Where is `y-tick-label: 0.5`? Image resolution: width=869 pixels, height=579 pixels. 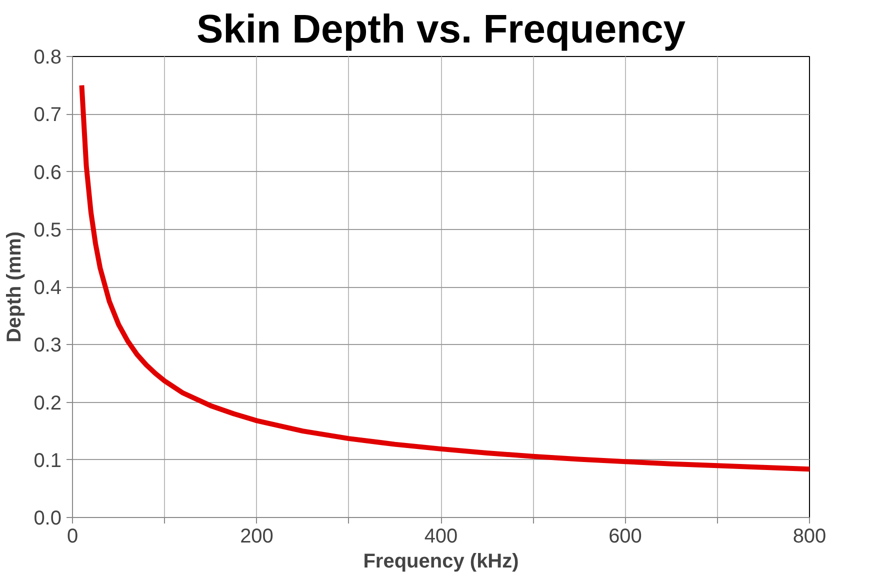 y-tick-label: 0.5 is located at coordinates (48, 230).